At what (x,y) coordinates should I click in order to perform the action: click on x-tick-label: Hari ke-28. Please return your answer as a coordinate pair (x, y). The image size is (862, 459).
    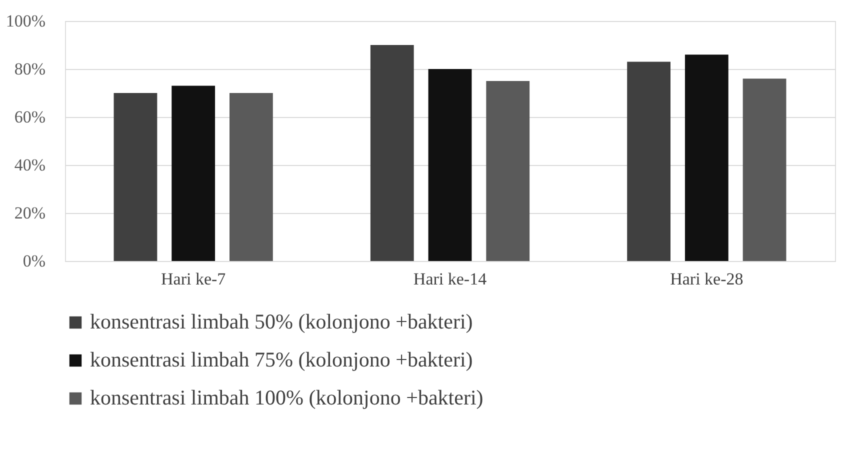
    Looking at the image, I should click on (707, 279).